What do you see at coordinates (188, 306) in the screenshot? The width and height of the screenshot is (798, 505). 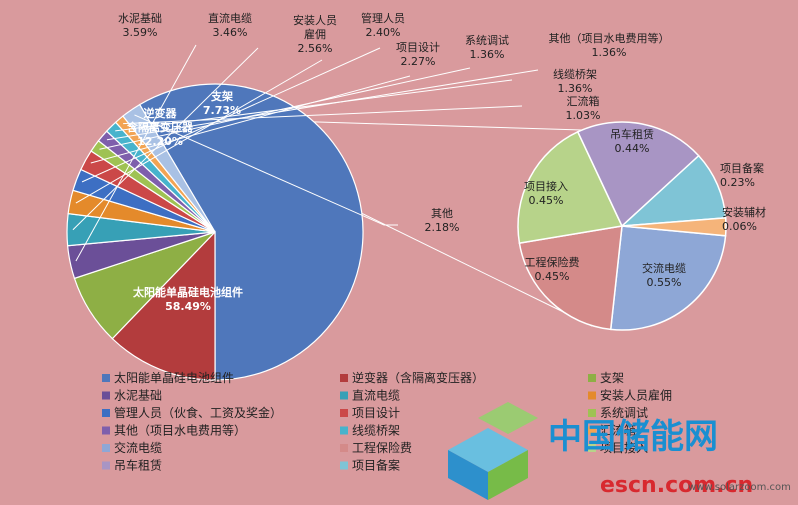 I see `main-slice-percent: 58.49%` at bounding box center [188, 306].